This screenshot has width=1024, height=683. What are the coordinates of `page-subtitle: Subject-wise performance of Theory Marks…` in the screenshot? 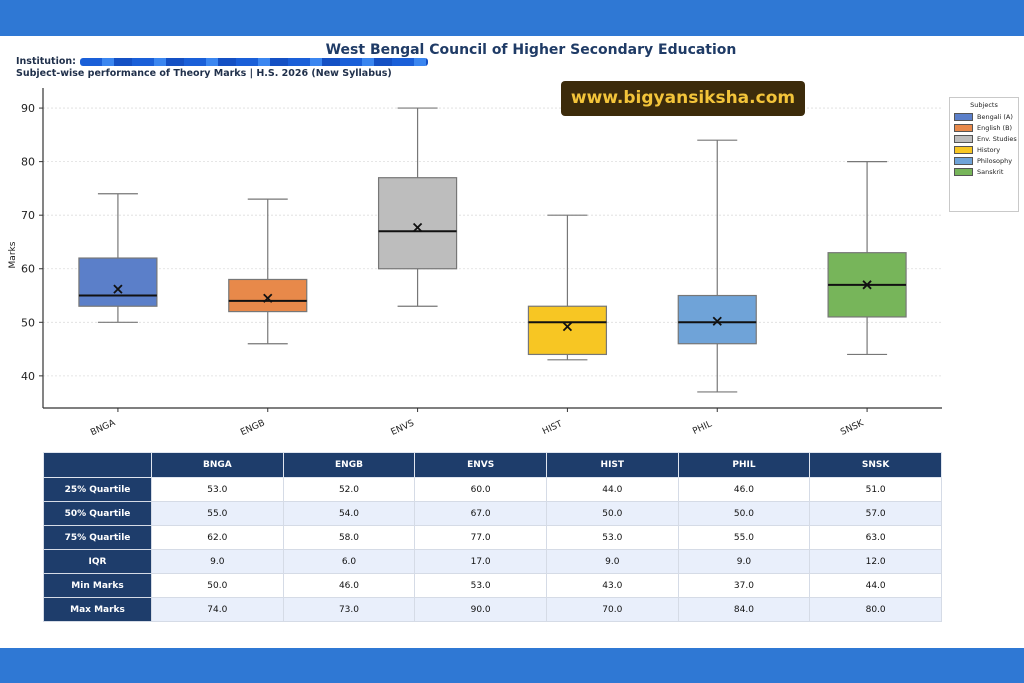 It's located at (204, 73).